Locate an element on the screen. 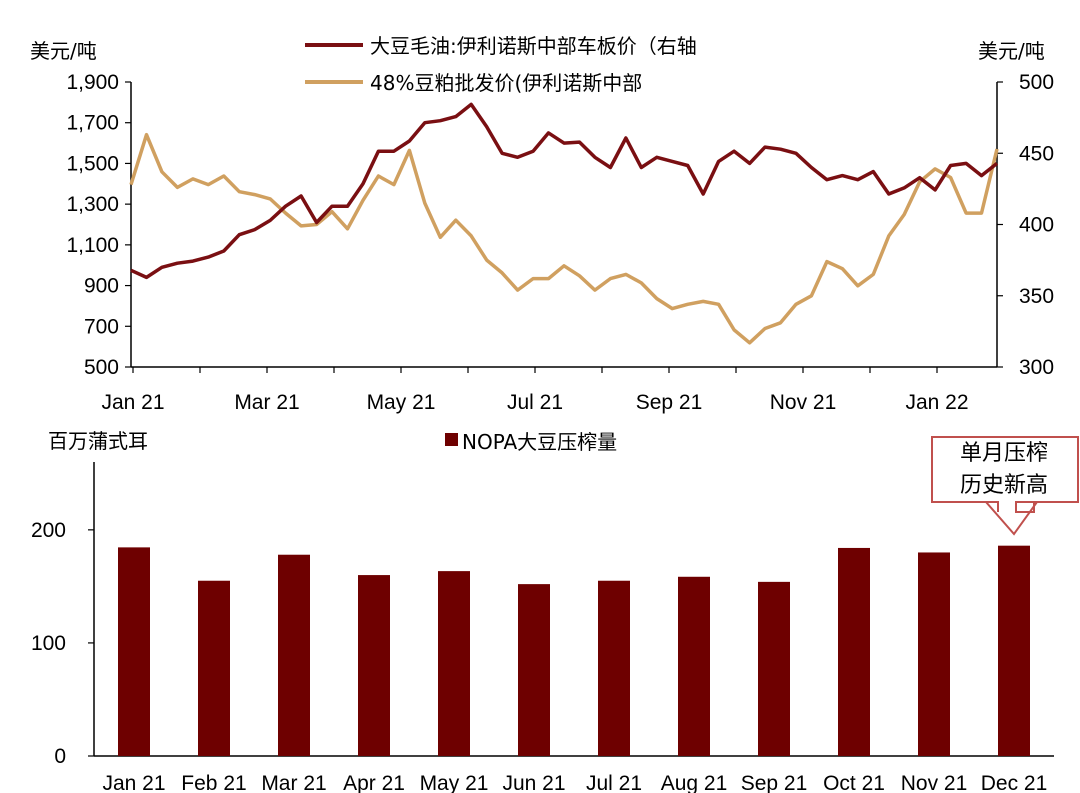 The image size is (1080, 793). bar-x-tick-label: Mar 21 is located at coordinates (293, 782).